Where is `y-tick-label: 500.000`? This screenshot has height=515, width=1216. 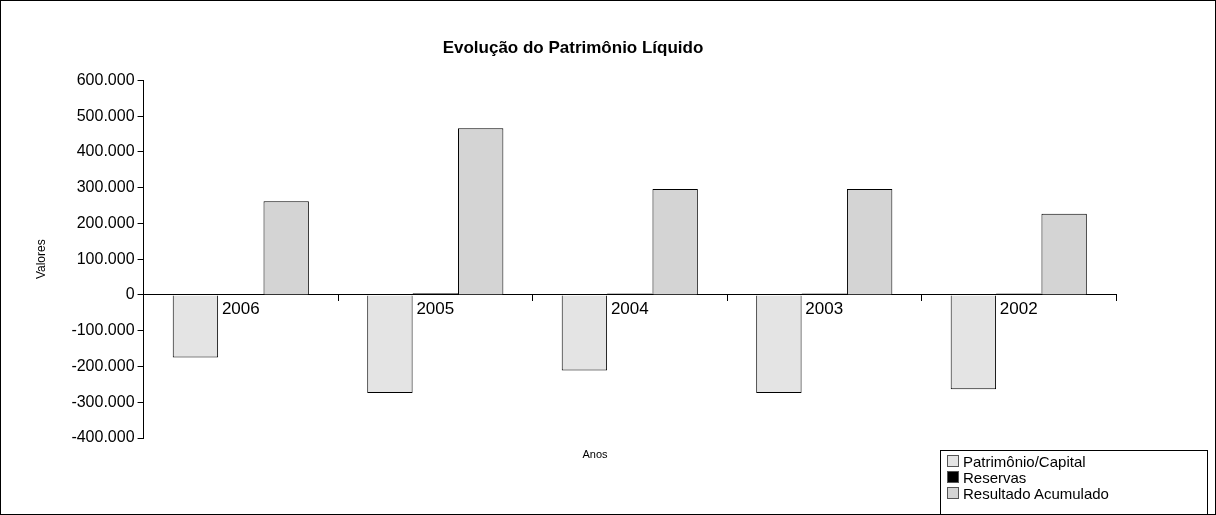
y-tick-label: 500.000 is located at coordinates (105, 115).